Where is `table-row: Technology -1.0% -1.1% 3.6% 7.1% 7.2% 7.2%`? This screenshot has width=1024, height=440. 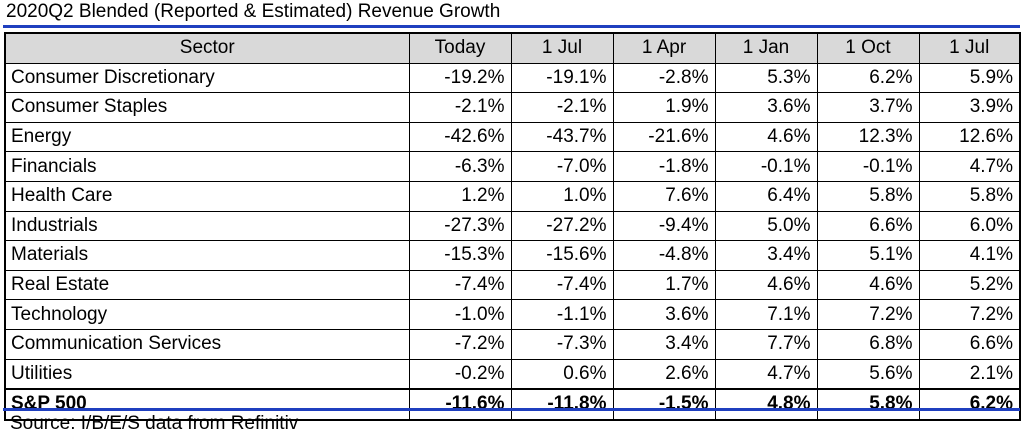
table-row: Technology -1.0% -1.1% 3.6% 7.1% 7.2% 7.2% is located at coordinates (512, 314).